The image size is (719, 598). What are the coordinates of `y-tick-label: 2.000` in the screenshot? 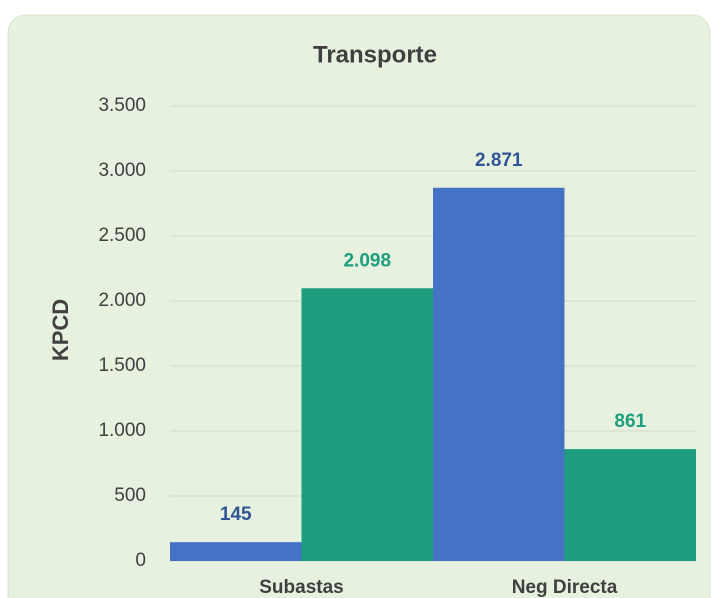 It's located at (122, 300).